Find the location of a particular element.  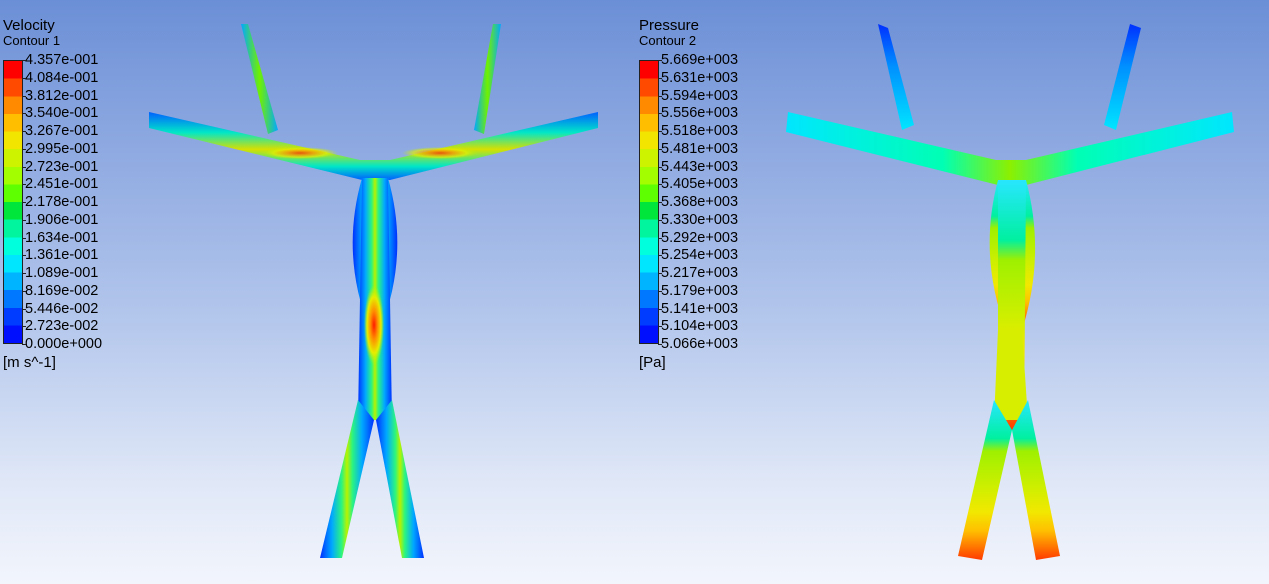

tick-label: 5.631e+003 is located at coordinates (698, 77).